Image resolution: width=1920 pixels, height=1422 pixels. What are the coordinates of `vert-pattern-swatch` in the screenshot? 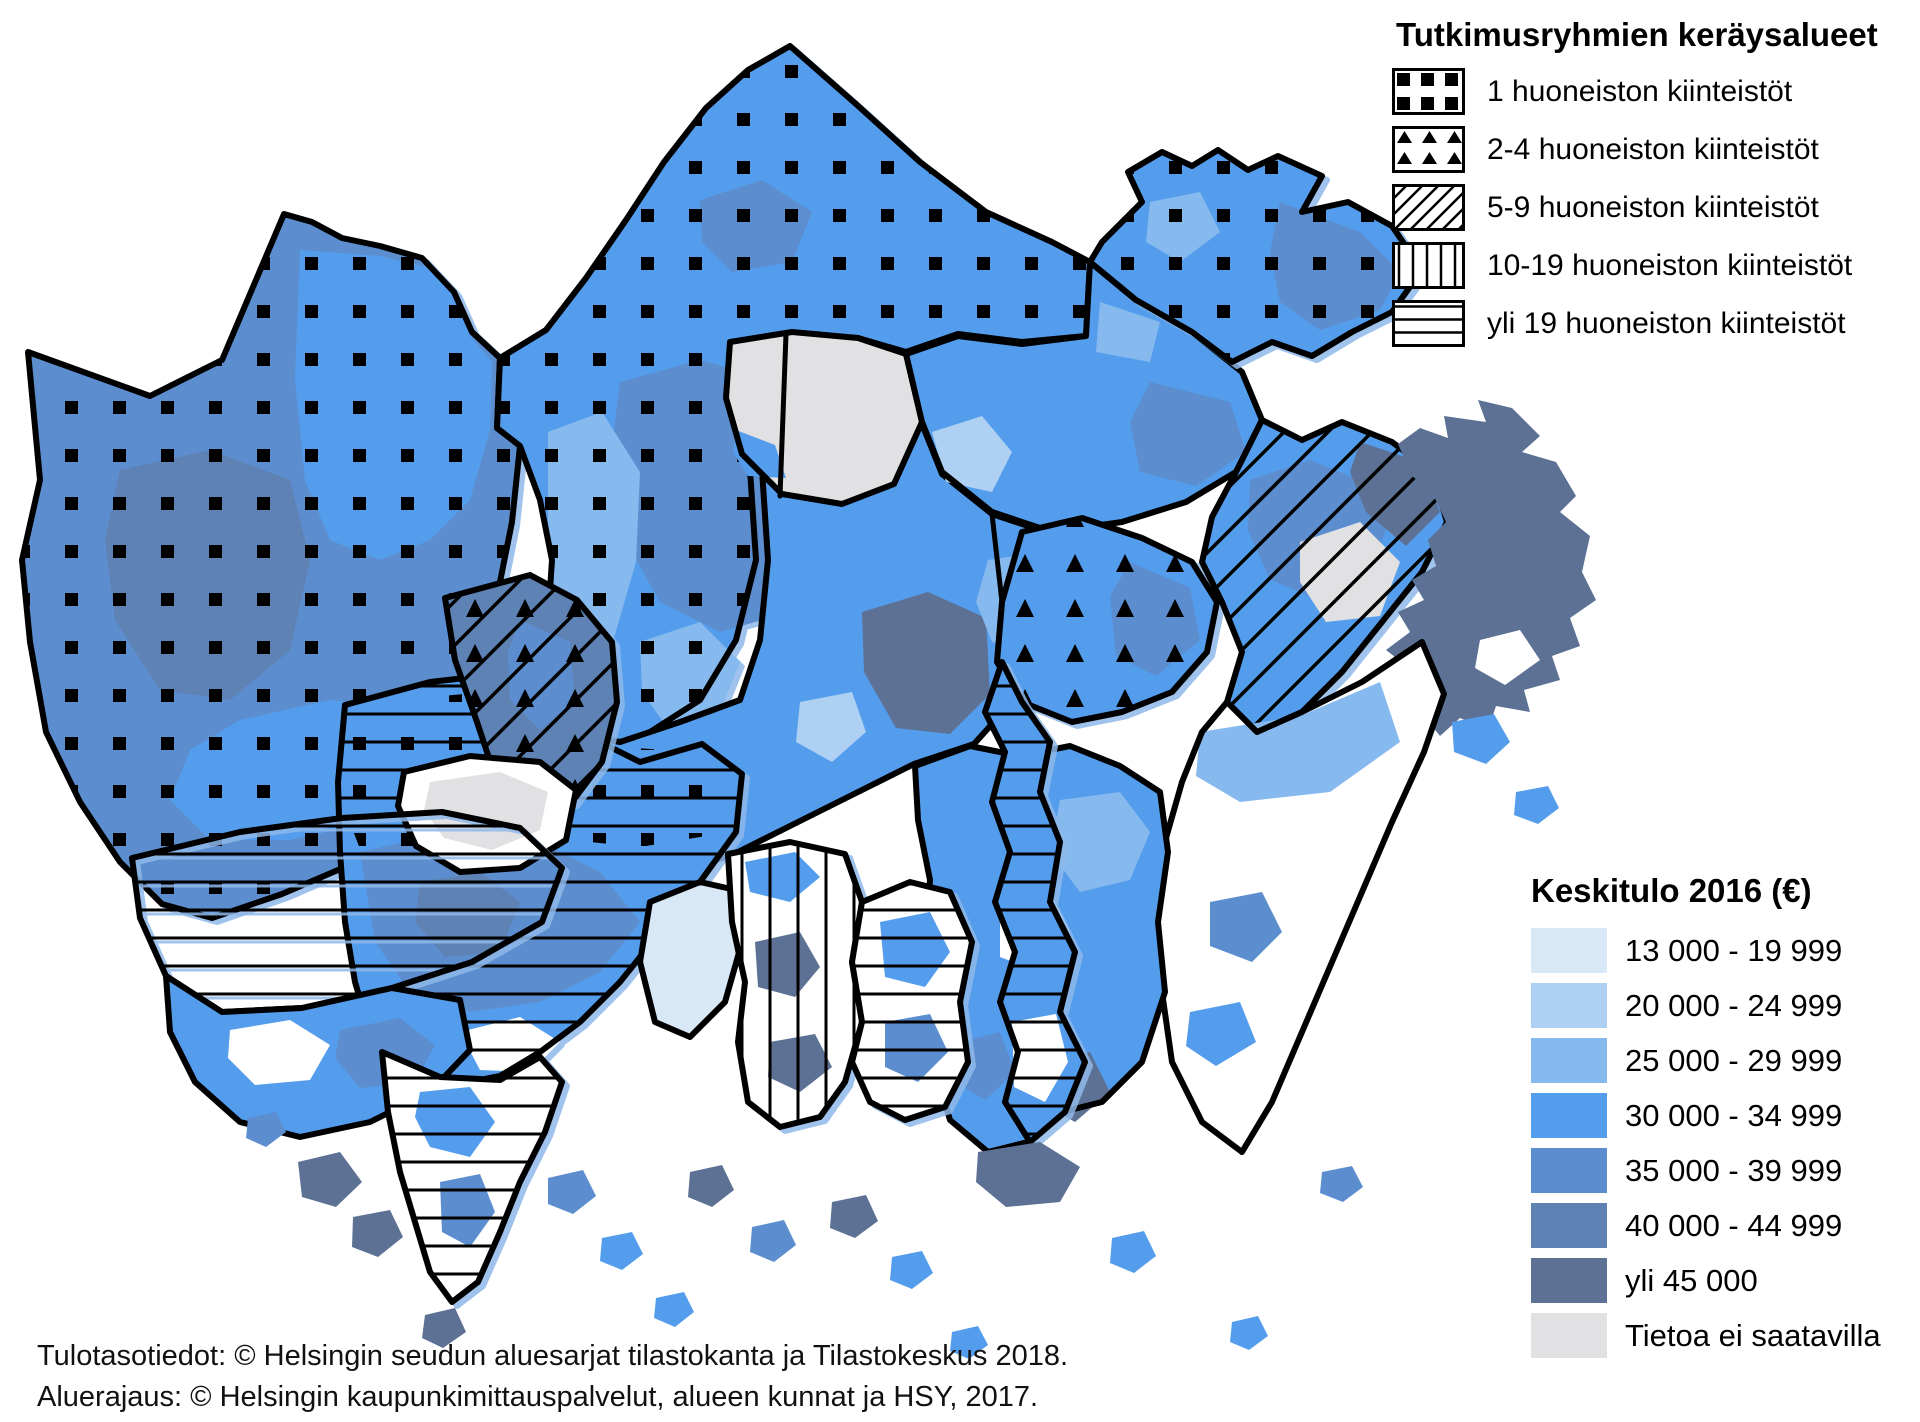 It's located at (1428, 265).